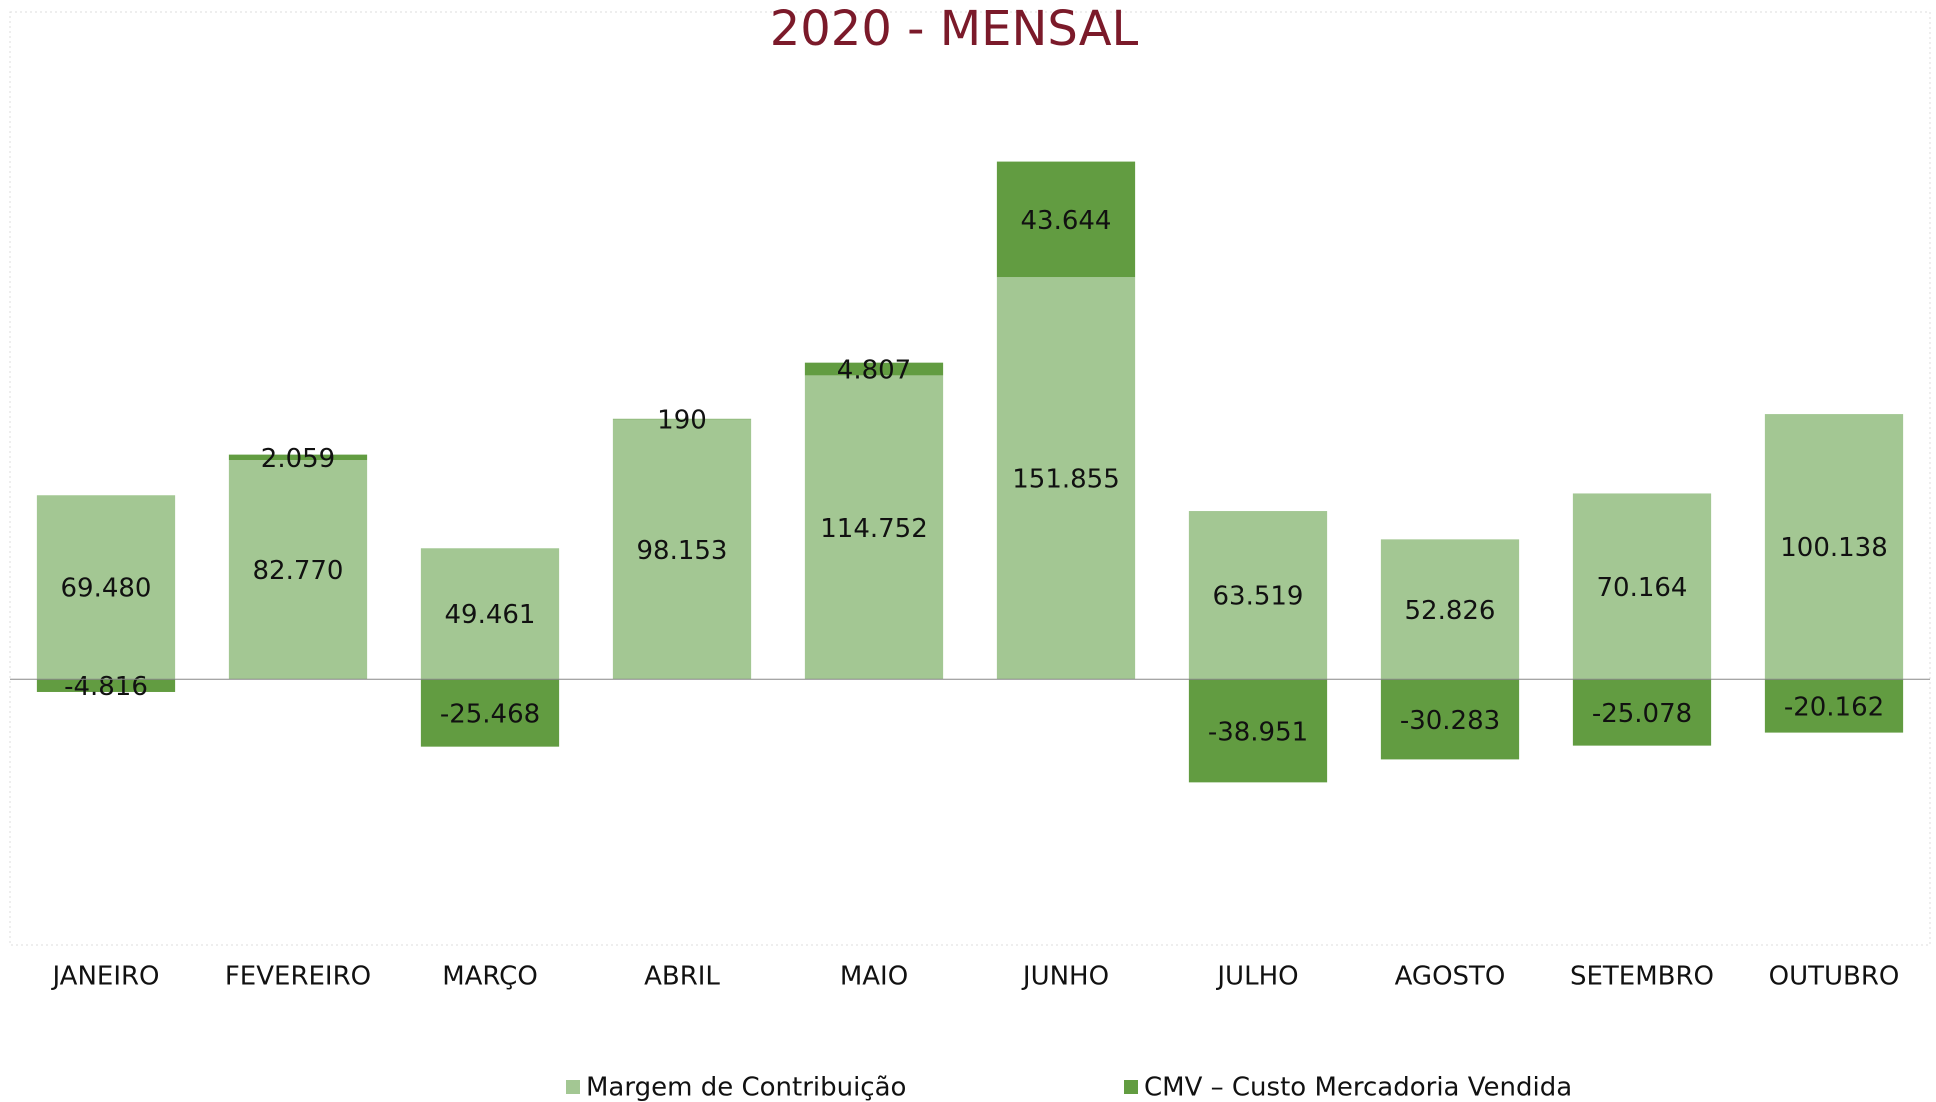  I want to click on data-label: 2.059, so click(298, 459).